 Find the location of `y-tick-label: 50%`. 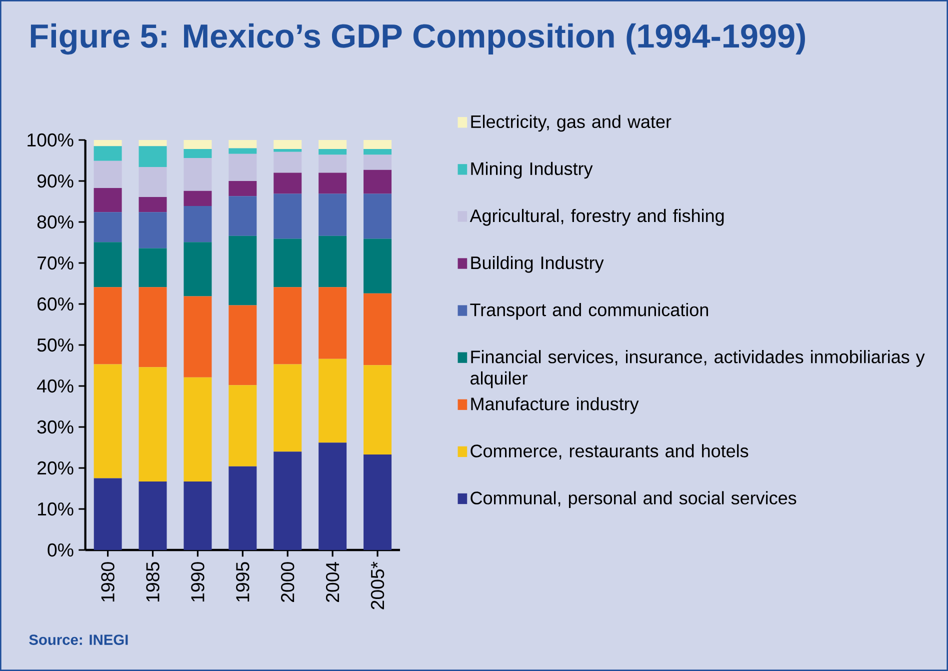

y-tick-label: 50% is located at coordinates (55, 345).